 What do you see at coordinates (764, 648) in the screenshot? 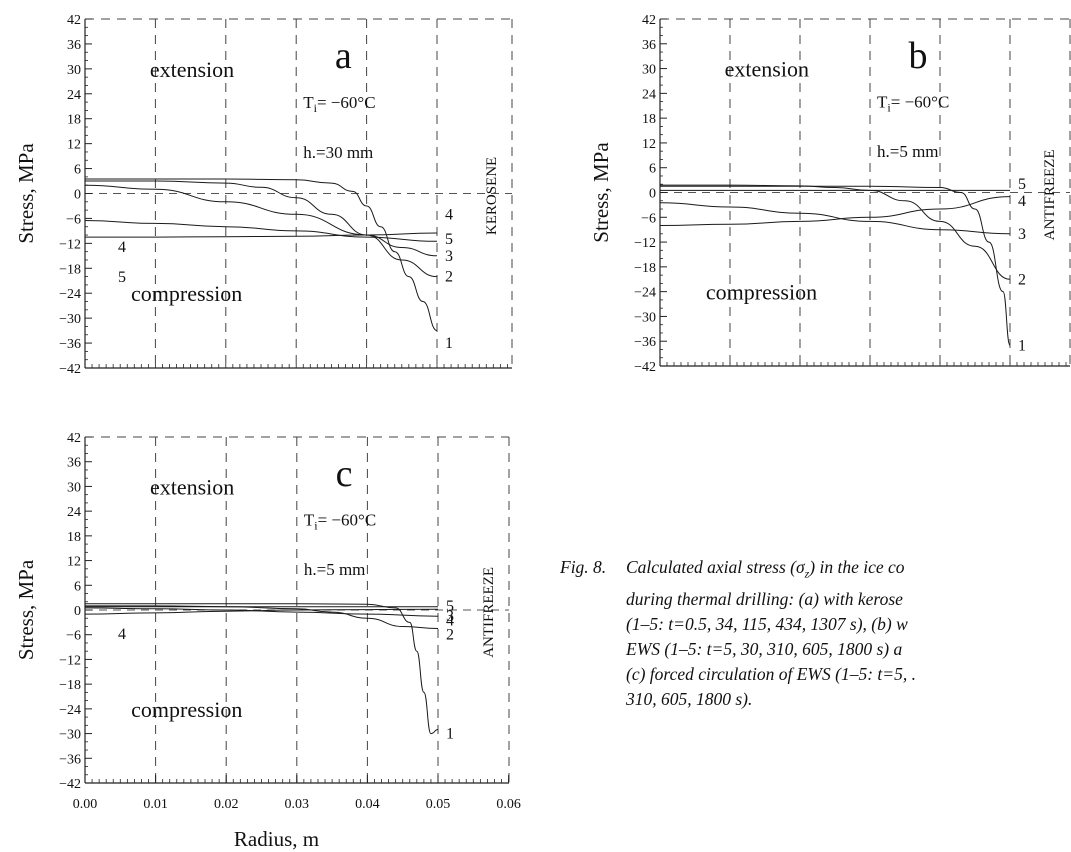
I see `caption-line-4: EWS (1–5: t=5, 30, 310, 605, 1800 s) a` at bounding box center [764, 648].